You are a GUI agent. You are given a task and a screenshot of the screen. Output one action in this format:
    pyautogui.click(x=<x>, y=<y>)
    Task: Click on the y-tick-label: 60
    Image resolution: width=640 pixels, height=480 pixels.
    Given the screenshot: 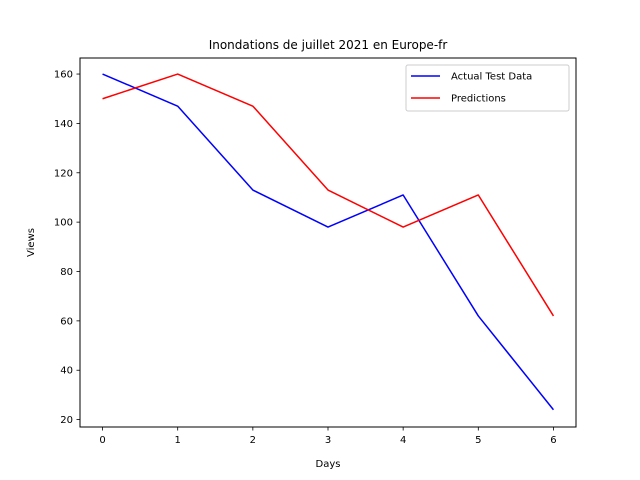 What is the action you would take?
    pyautogui.click(x=66, y=321)
    